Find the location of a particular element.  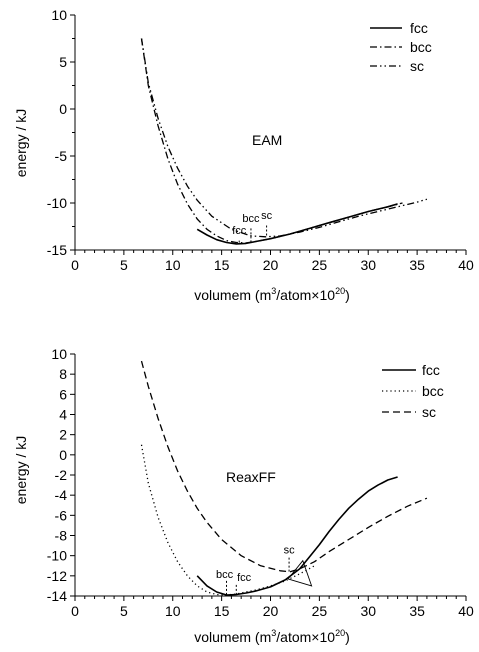

y-tick-label: 6 is located at coordinates (63, 394).